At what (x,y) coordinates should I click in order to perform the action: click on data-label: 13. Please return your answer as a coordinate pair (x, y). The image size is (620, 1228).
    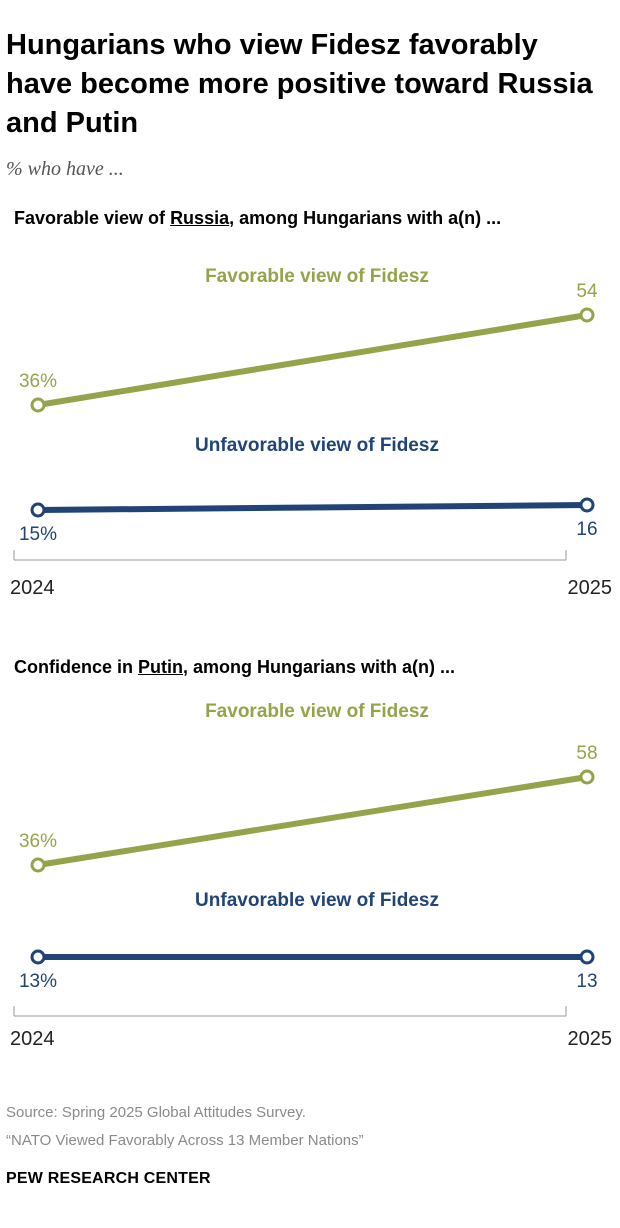
    Looking at the image, I should click on (586, 981).